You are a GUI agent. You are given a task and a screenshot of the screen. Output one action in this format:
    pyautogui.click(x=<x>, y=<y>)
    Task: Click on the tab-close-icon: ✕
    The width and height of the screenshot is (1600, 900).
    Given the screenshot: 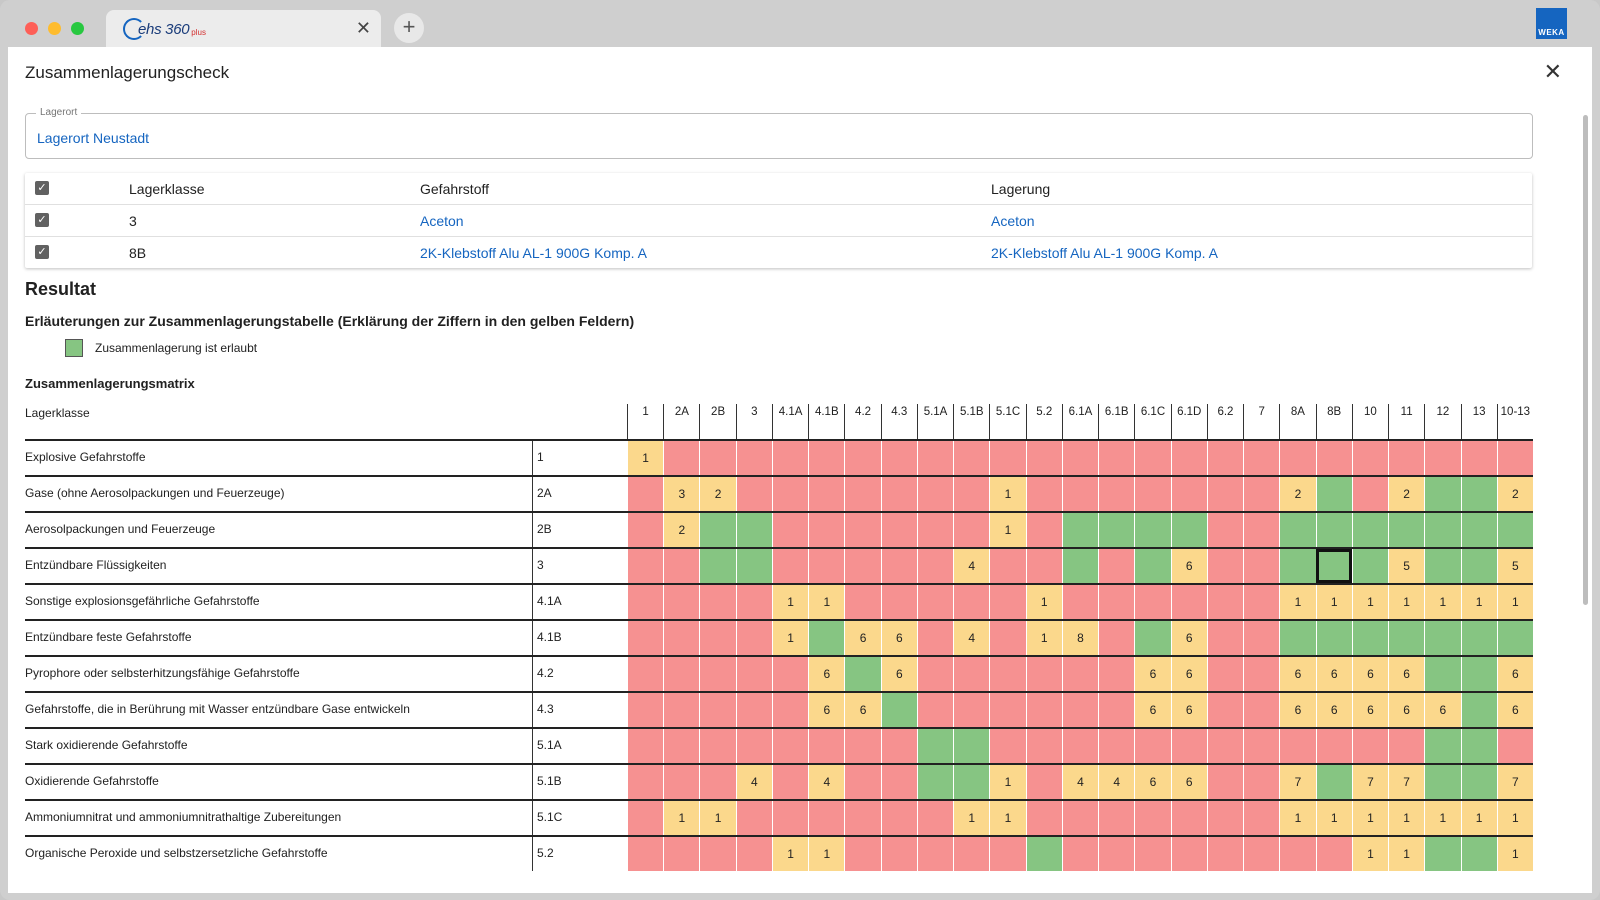 What is the action you would take?
    pyautogui.click(x=363, y=28)
    